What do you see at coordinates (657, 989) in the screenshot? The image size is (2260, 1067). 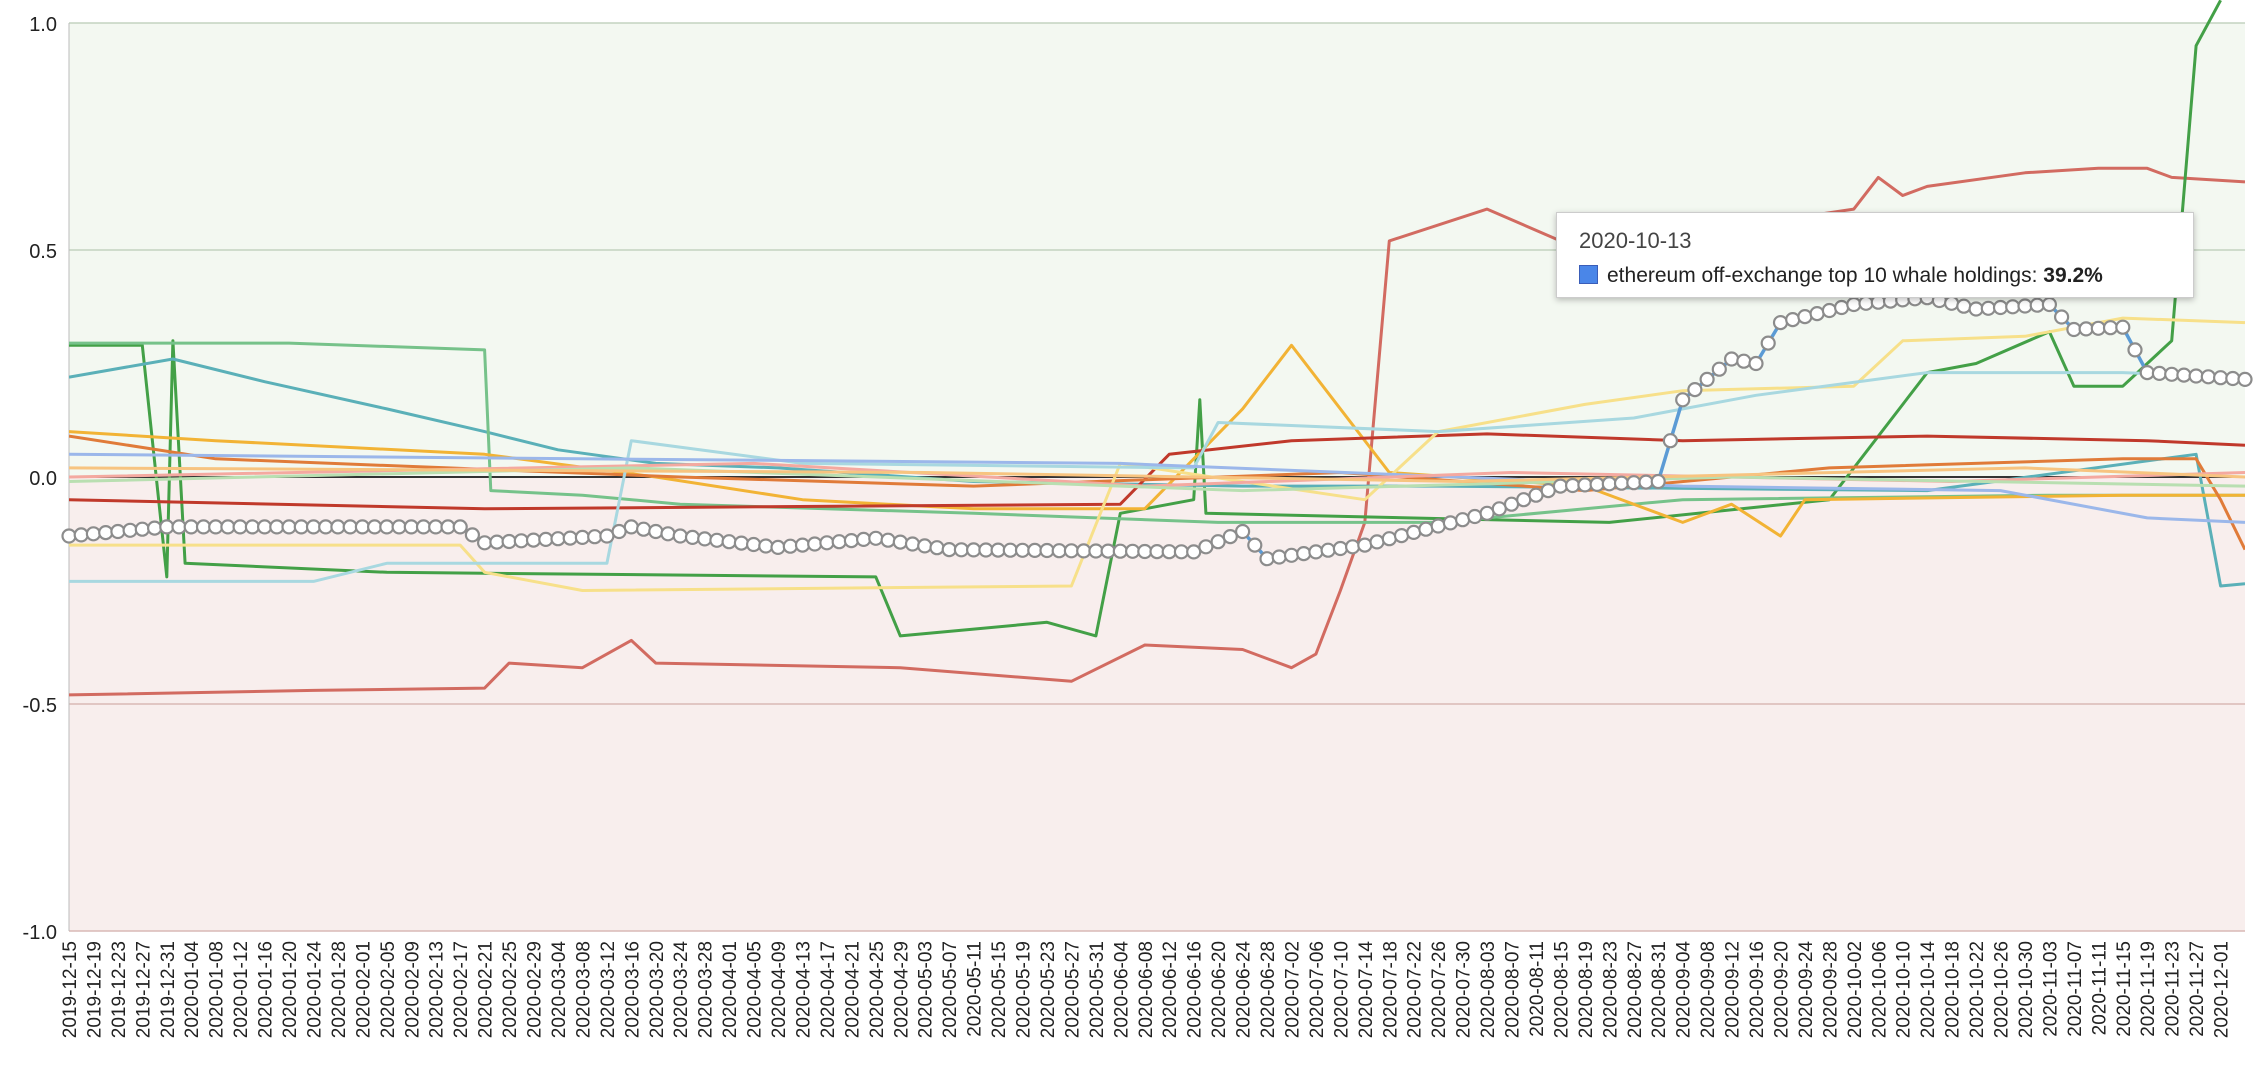 I see `x-tick-label: 2020-03-20` at bounding box center [657, 989].